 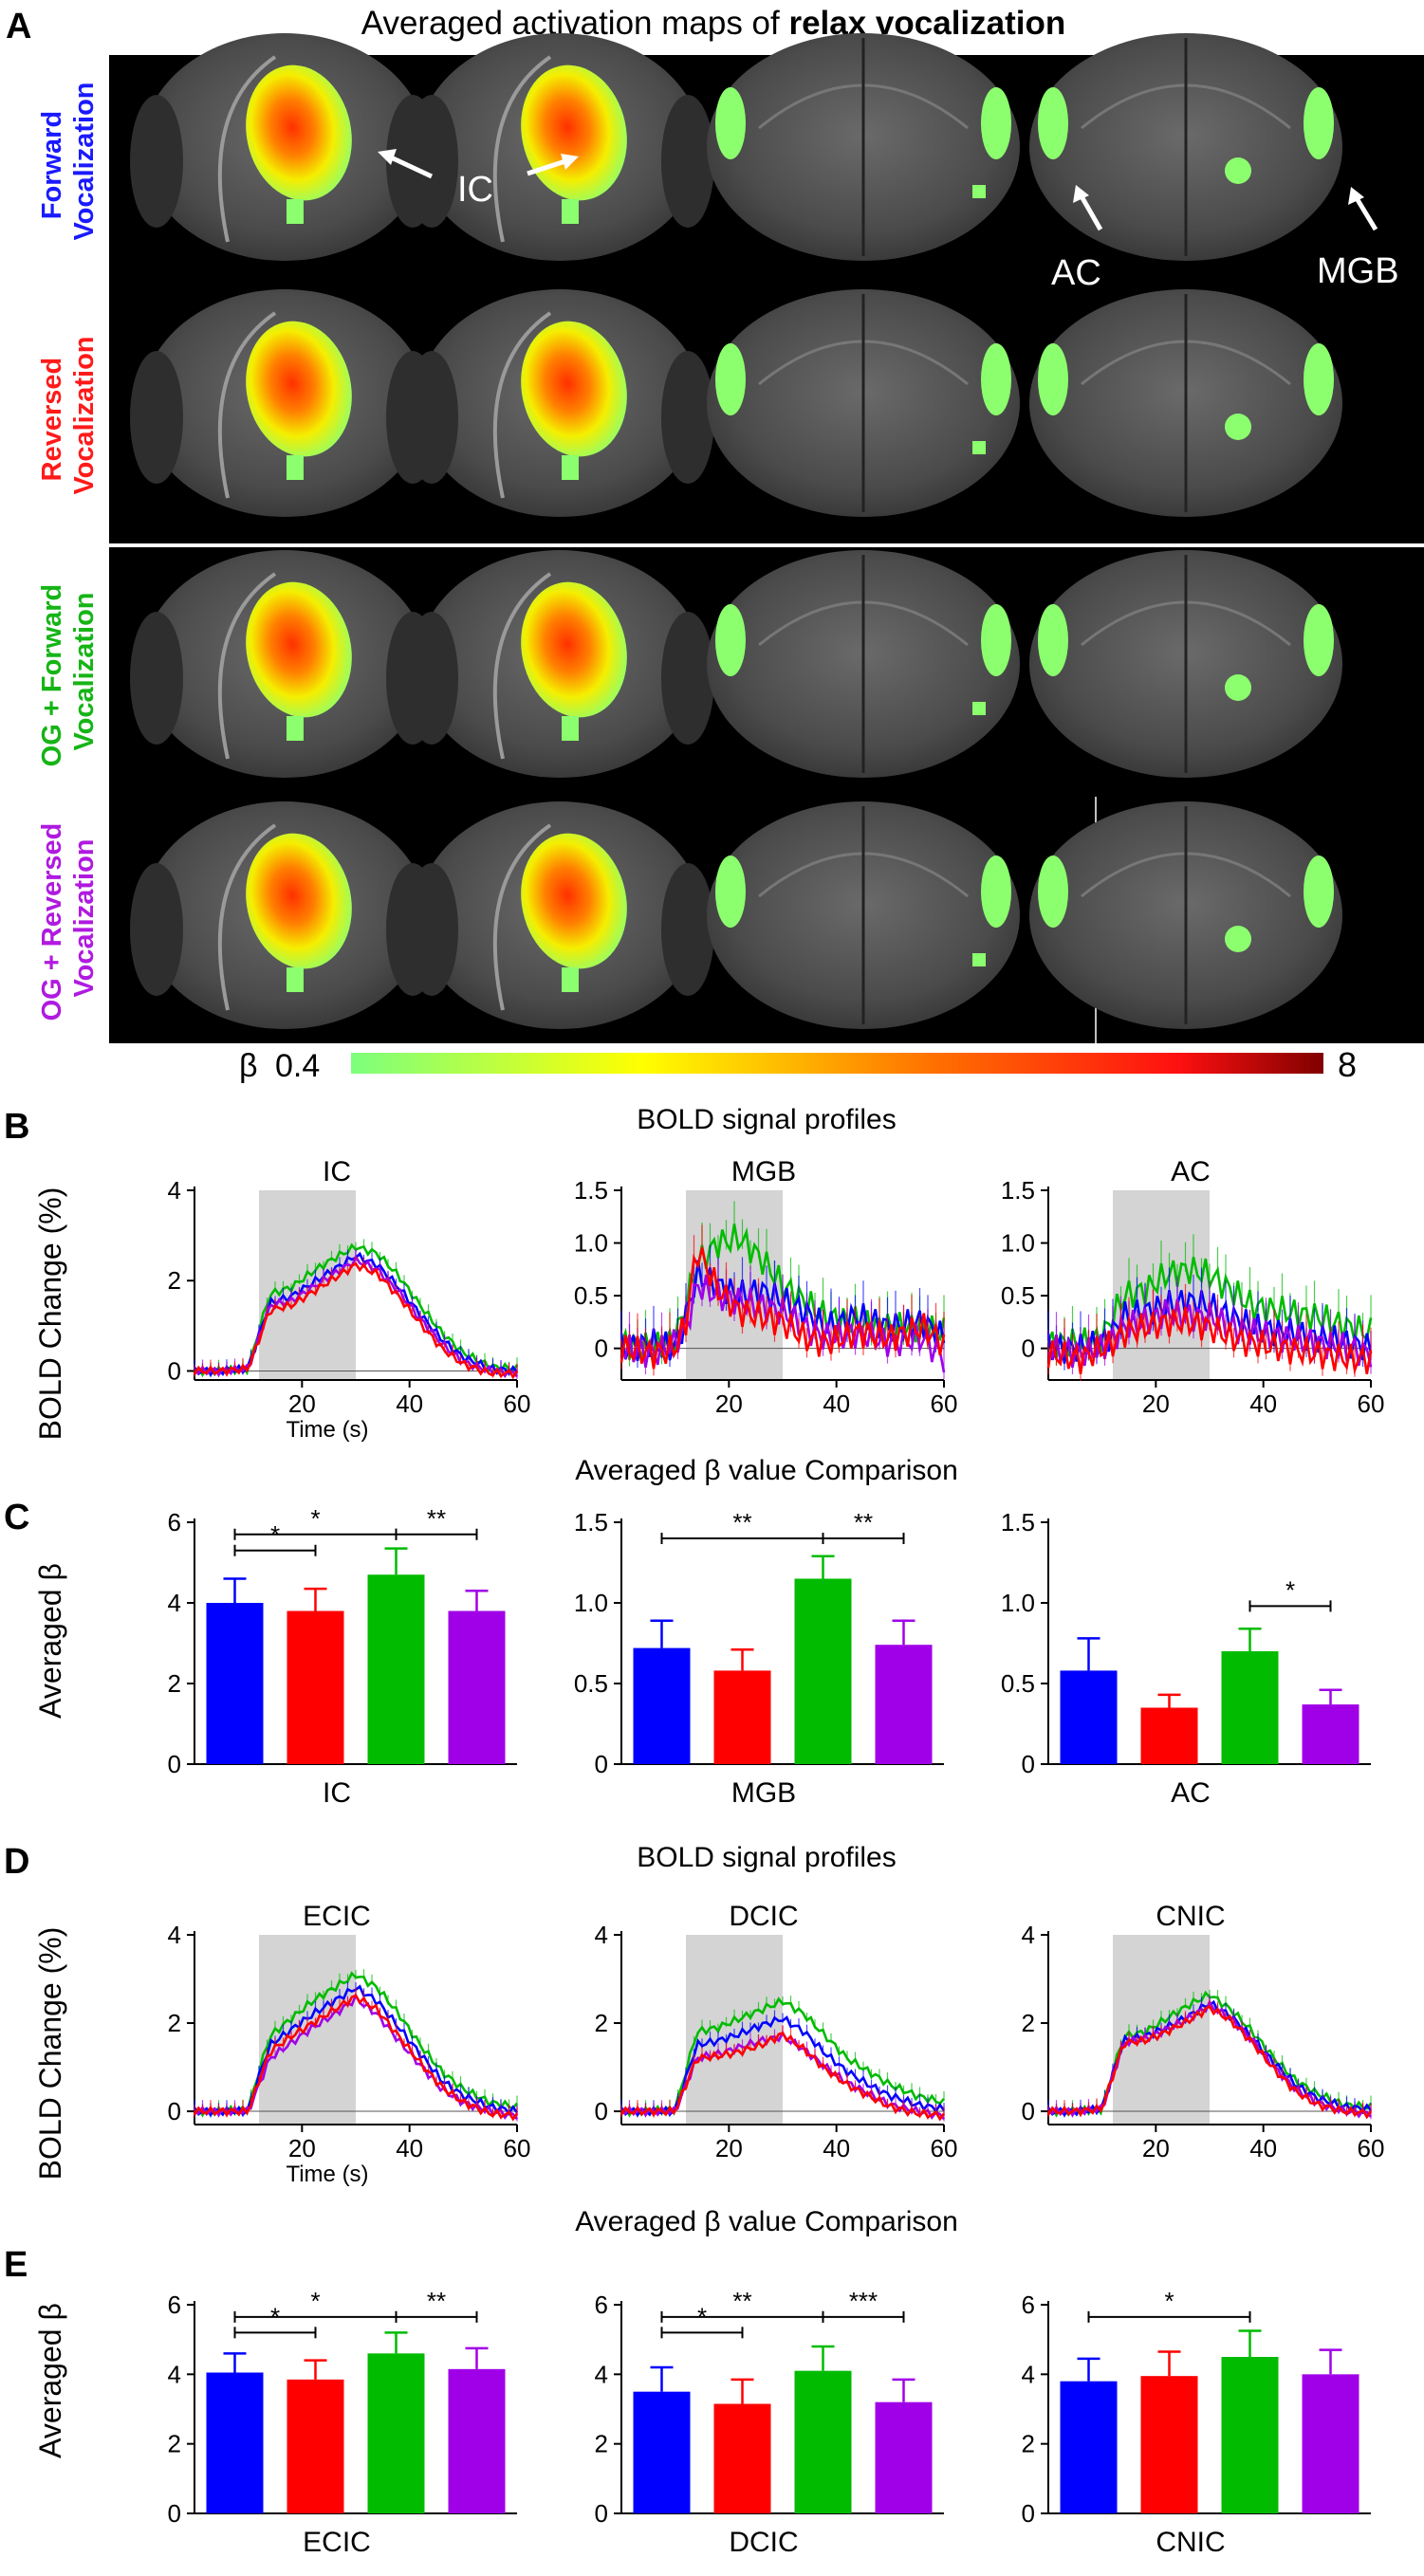 I want to click on panel-b-ylabel: BOLD Change (%), so click(x=50, y=1314).